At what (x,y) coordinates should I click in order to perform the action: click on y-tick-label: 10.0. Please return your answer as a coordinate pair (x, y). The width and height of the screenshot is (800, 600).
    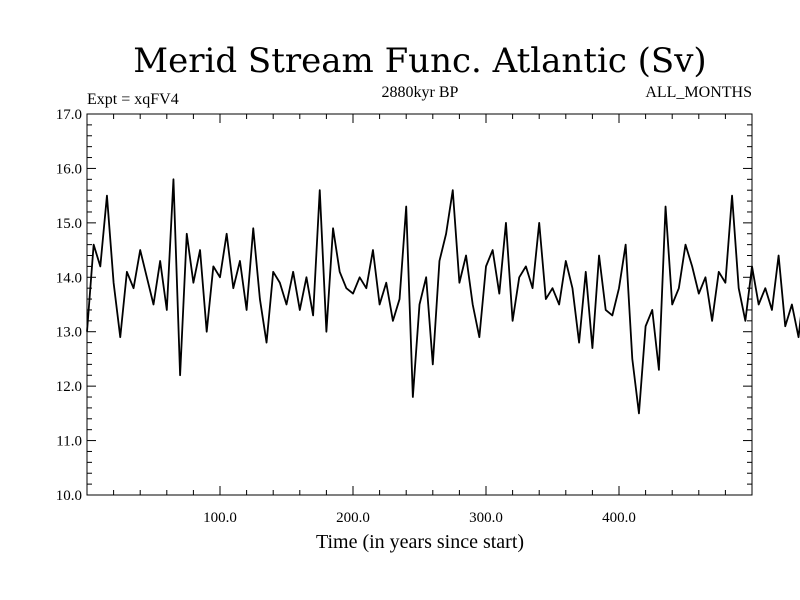
    Looking at the image, I should click on (69, 496).